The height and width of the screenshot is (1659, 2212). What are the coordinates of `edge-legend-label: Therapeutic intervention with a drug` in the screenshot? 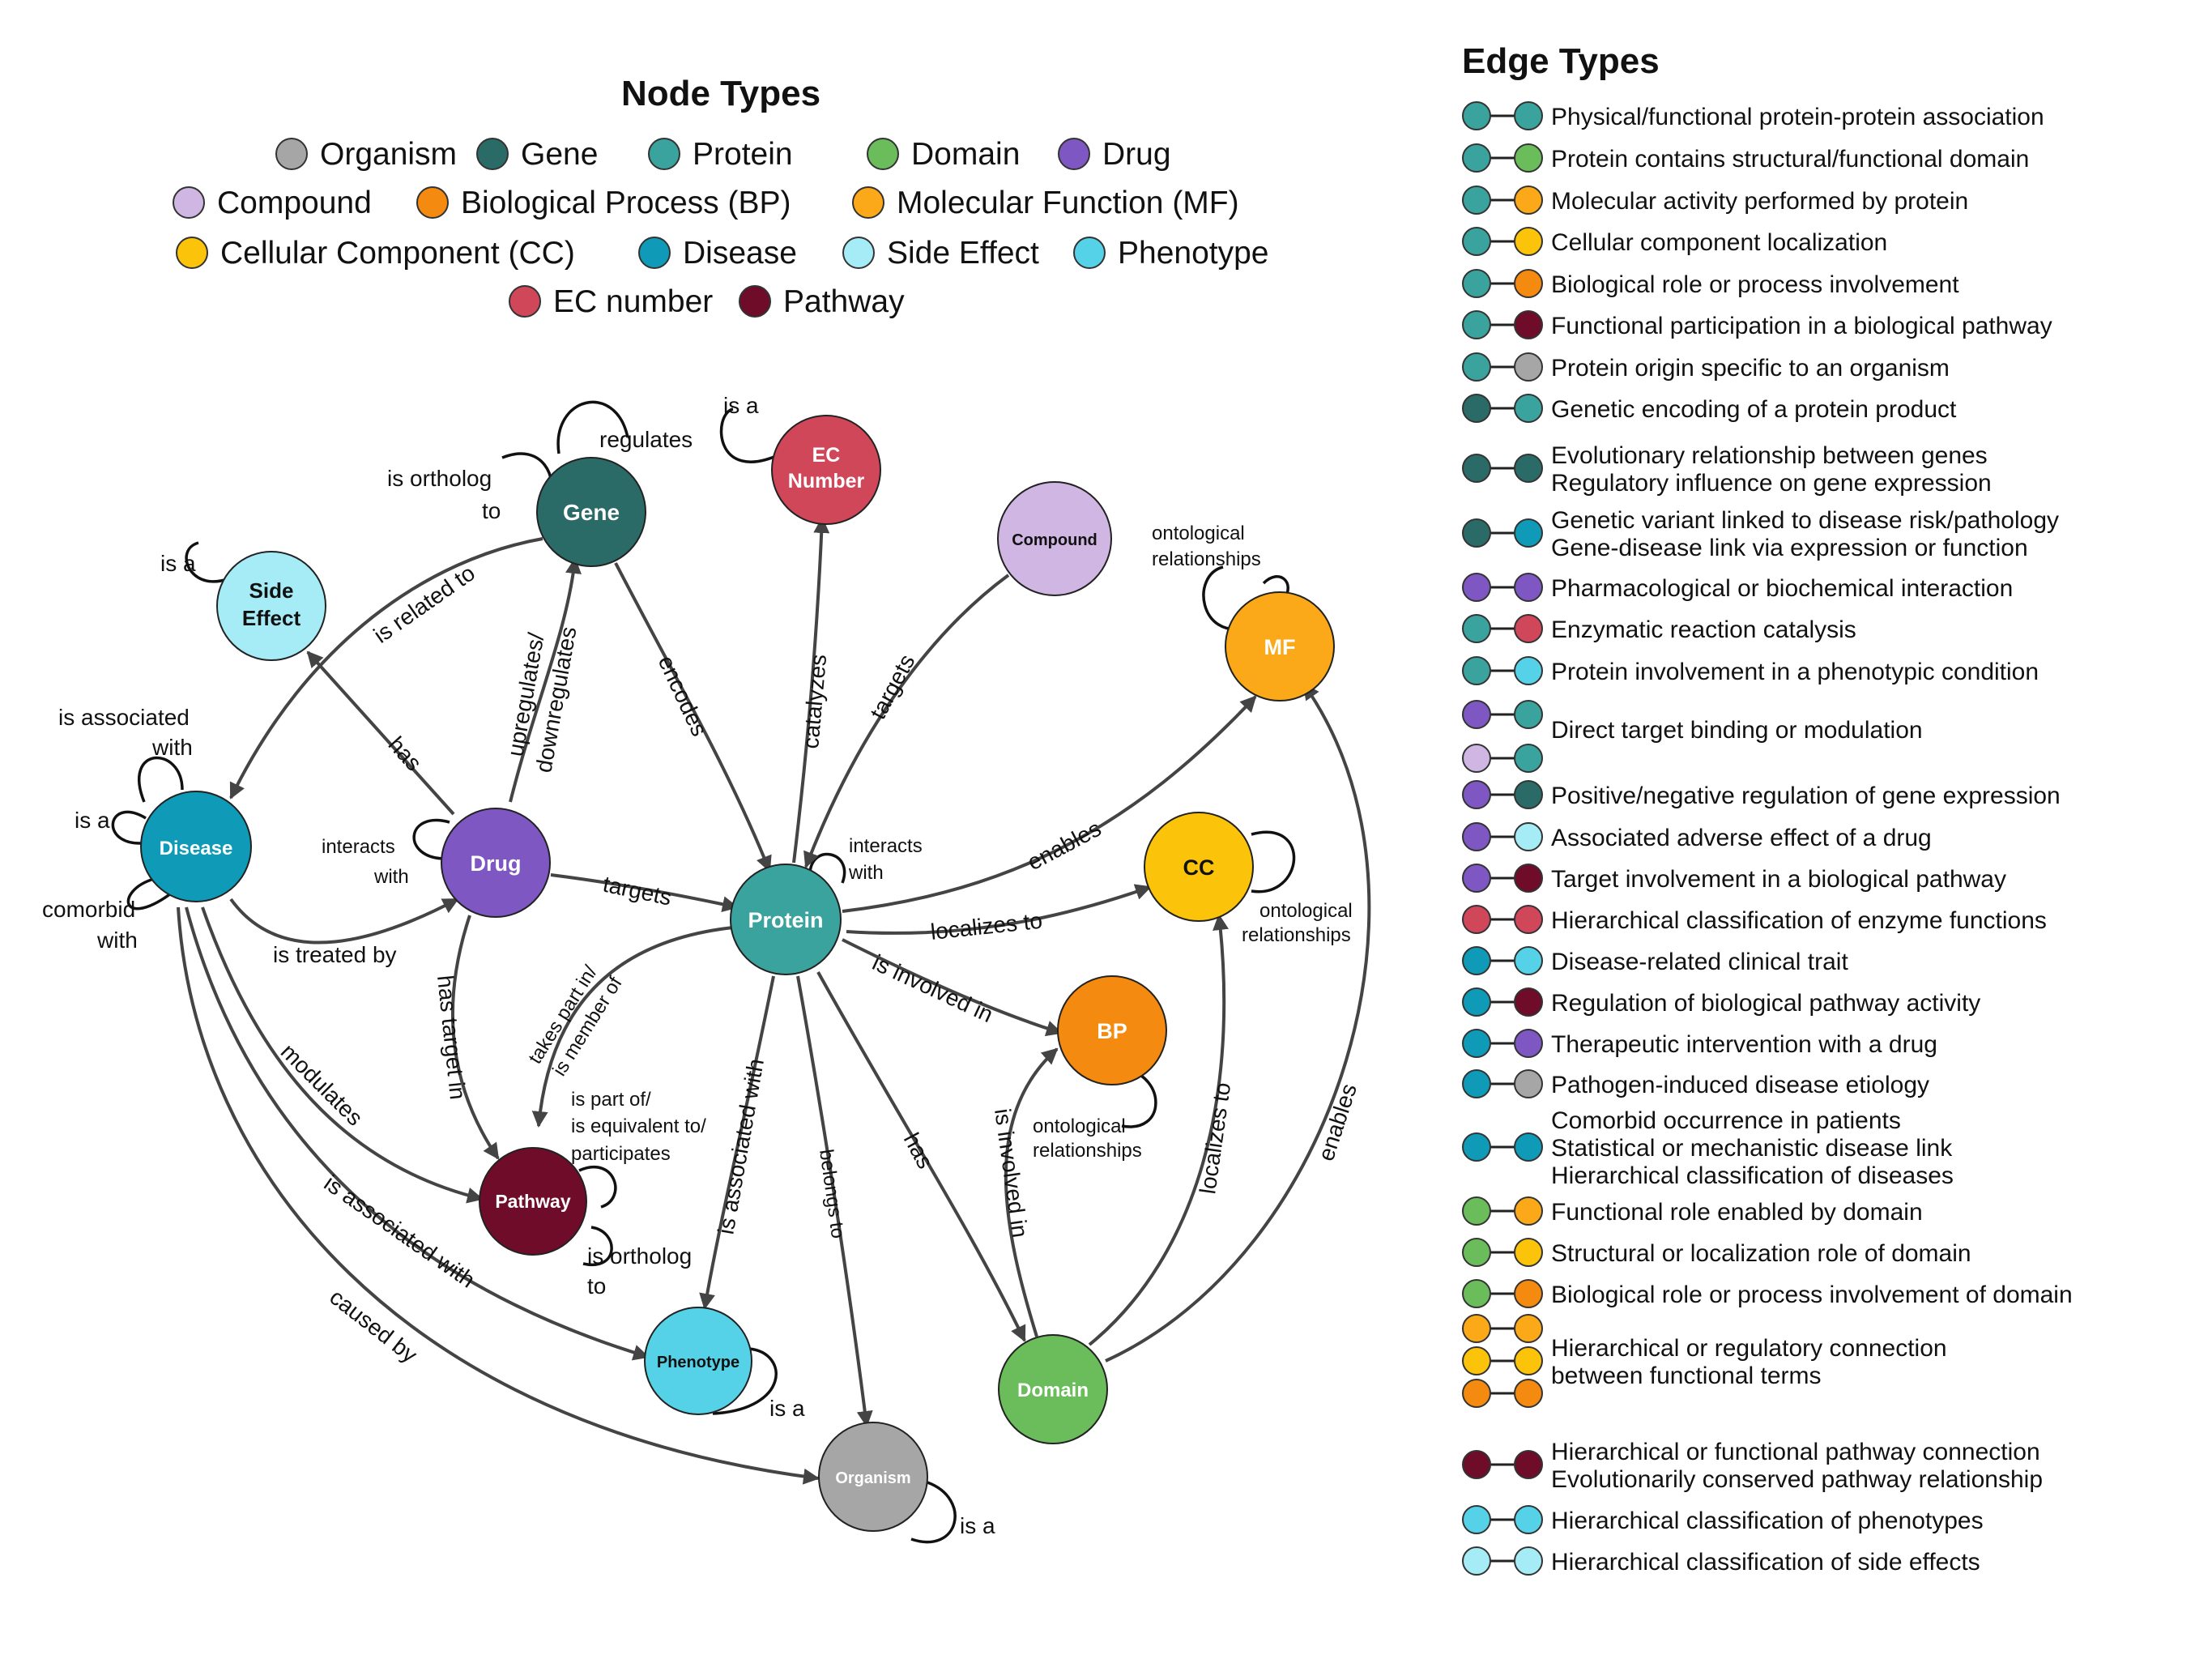 It's located at (1744, 1044).